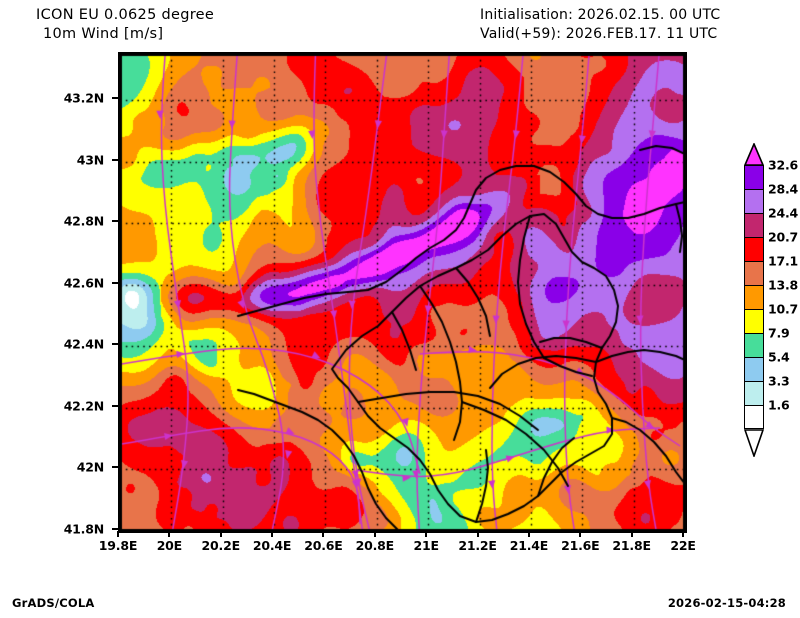  I want to click on longitude-tick-label: 21.4E, so click(529, 545).